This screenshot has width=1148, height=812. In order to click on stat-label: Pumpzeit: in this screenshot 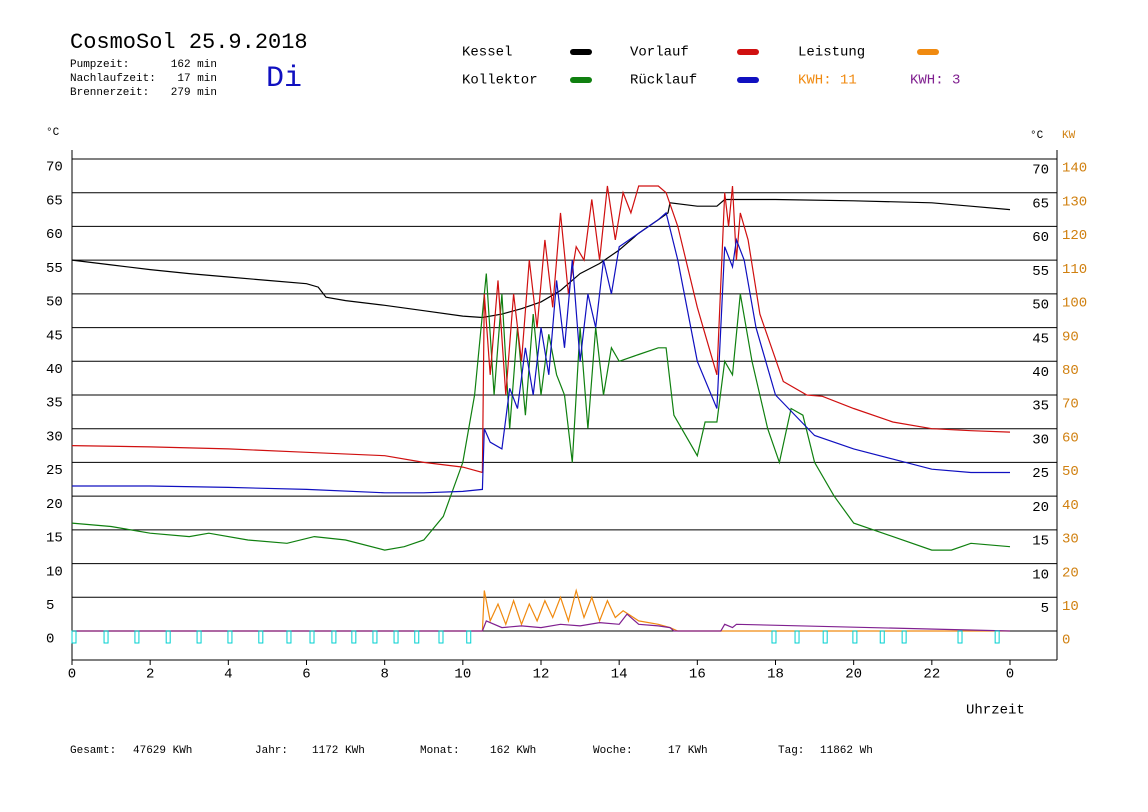, I will do `click(99, 65)`.